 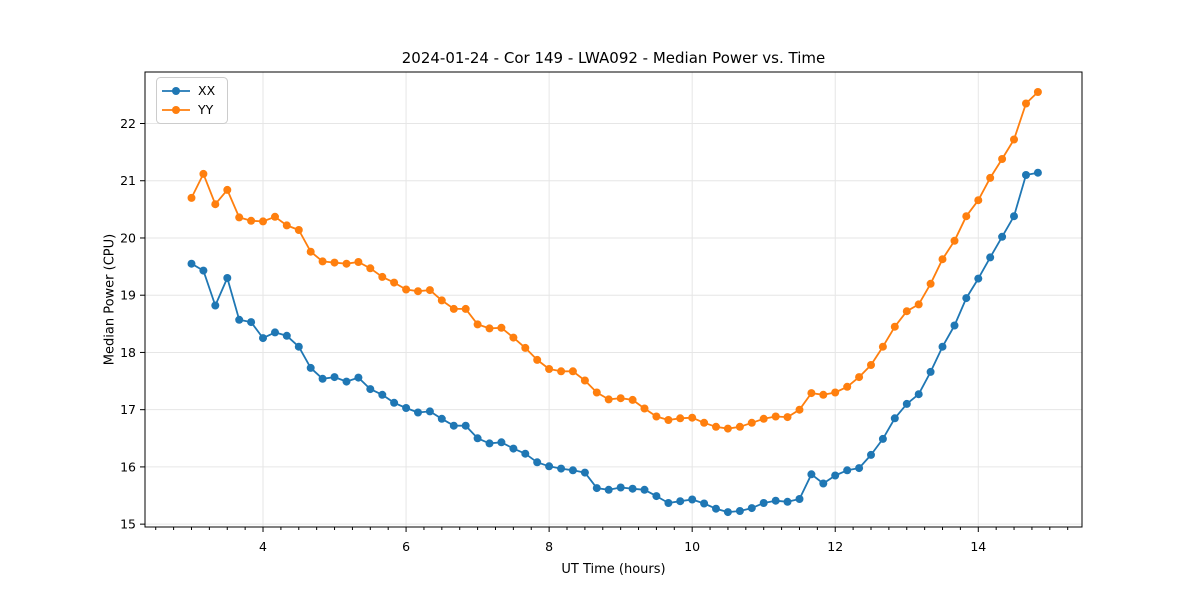 I want to click on y-tick-labels: 15 16 17 18 19 20 21 22, so click(x=128, y=324).